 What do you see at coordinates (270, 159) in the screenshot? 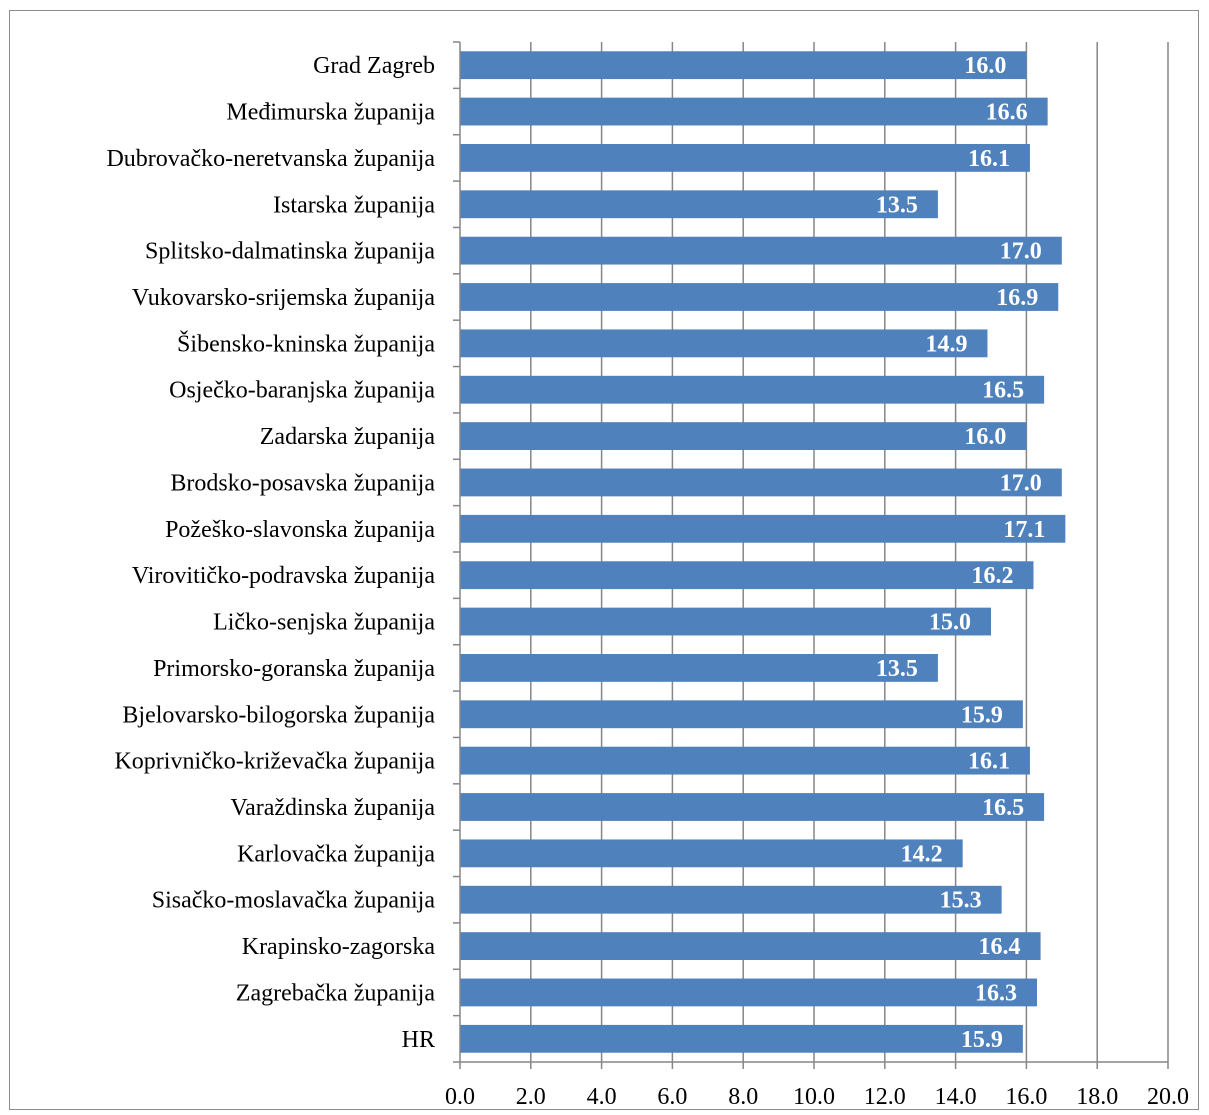
I see `category-label: Dubrovačko-neretvanska županija` at bounding box center [270, 159].